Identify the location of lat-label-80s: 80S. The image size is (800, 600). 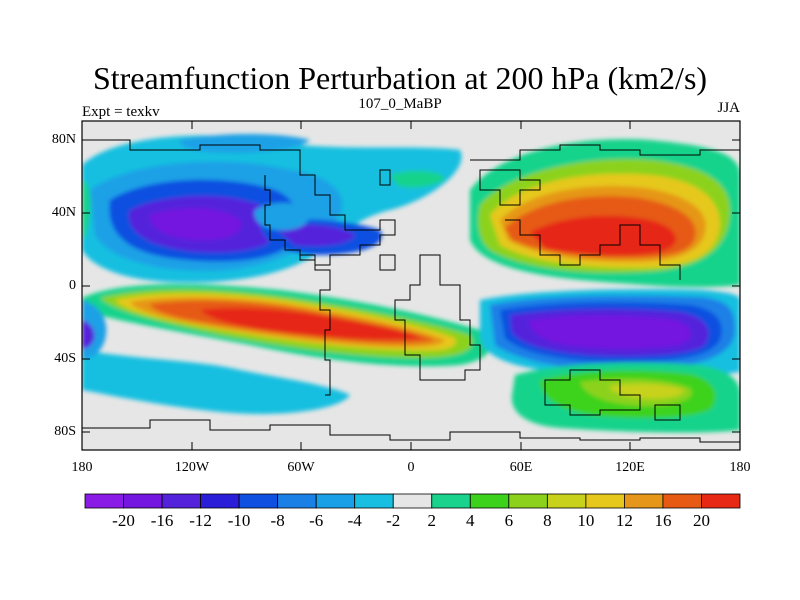
(65, 431).